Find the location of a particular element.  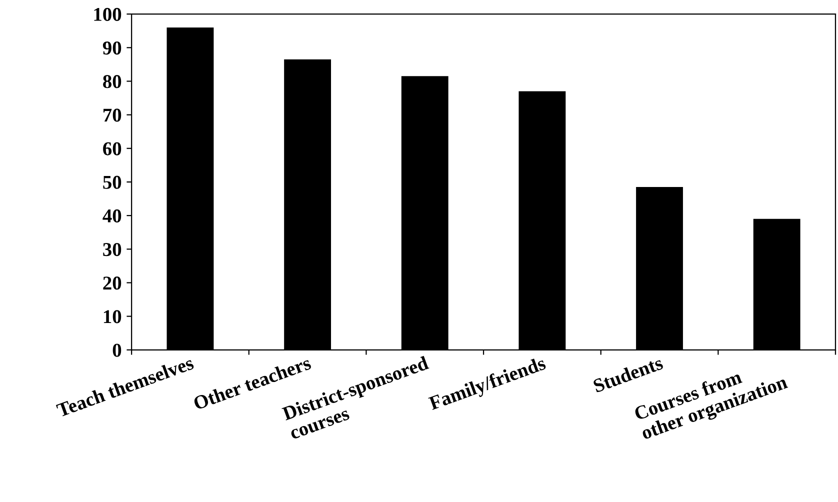

y-tick-label: 100 is located at coordinates (108, 14).